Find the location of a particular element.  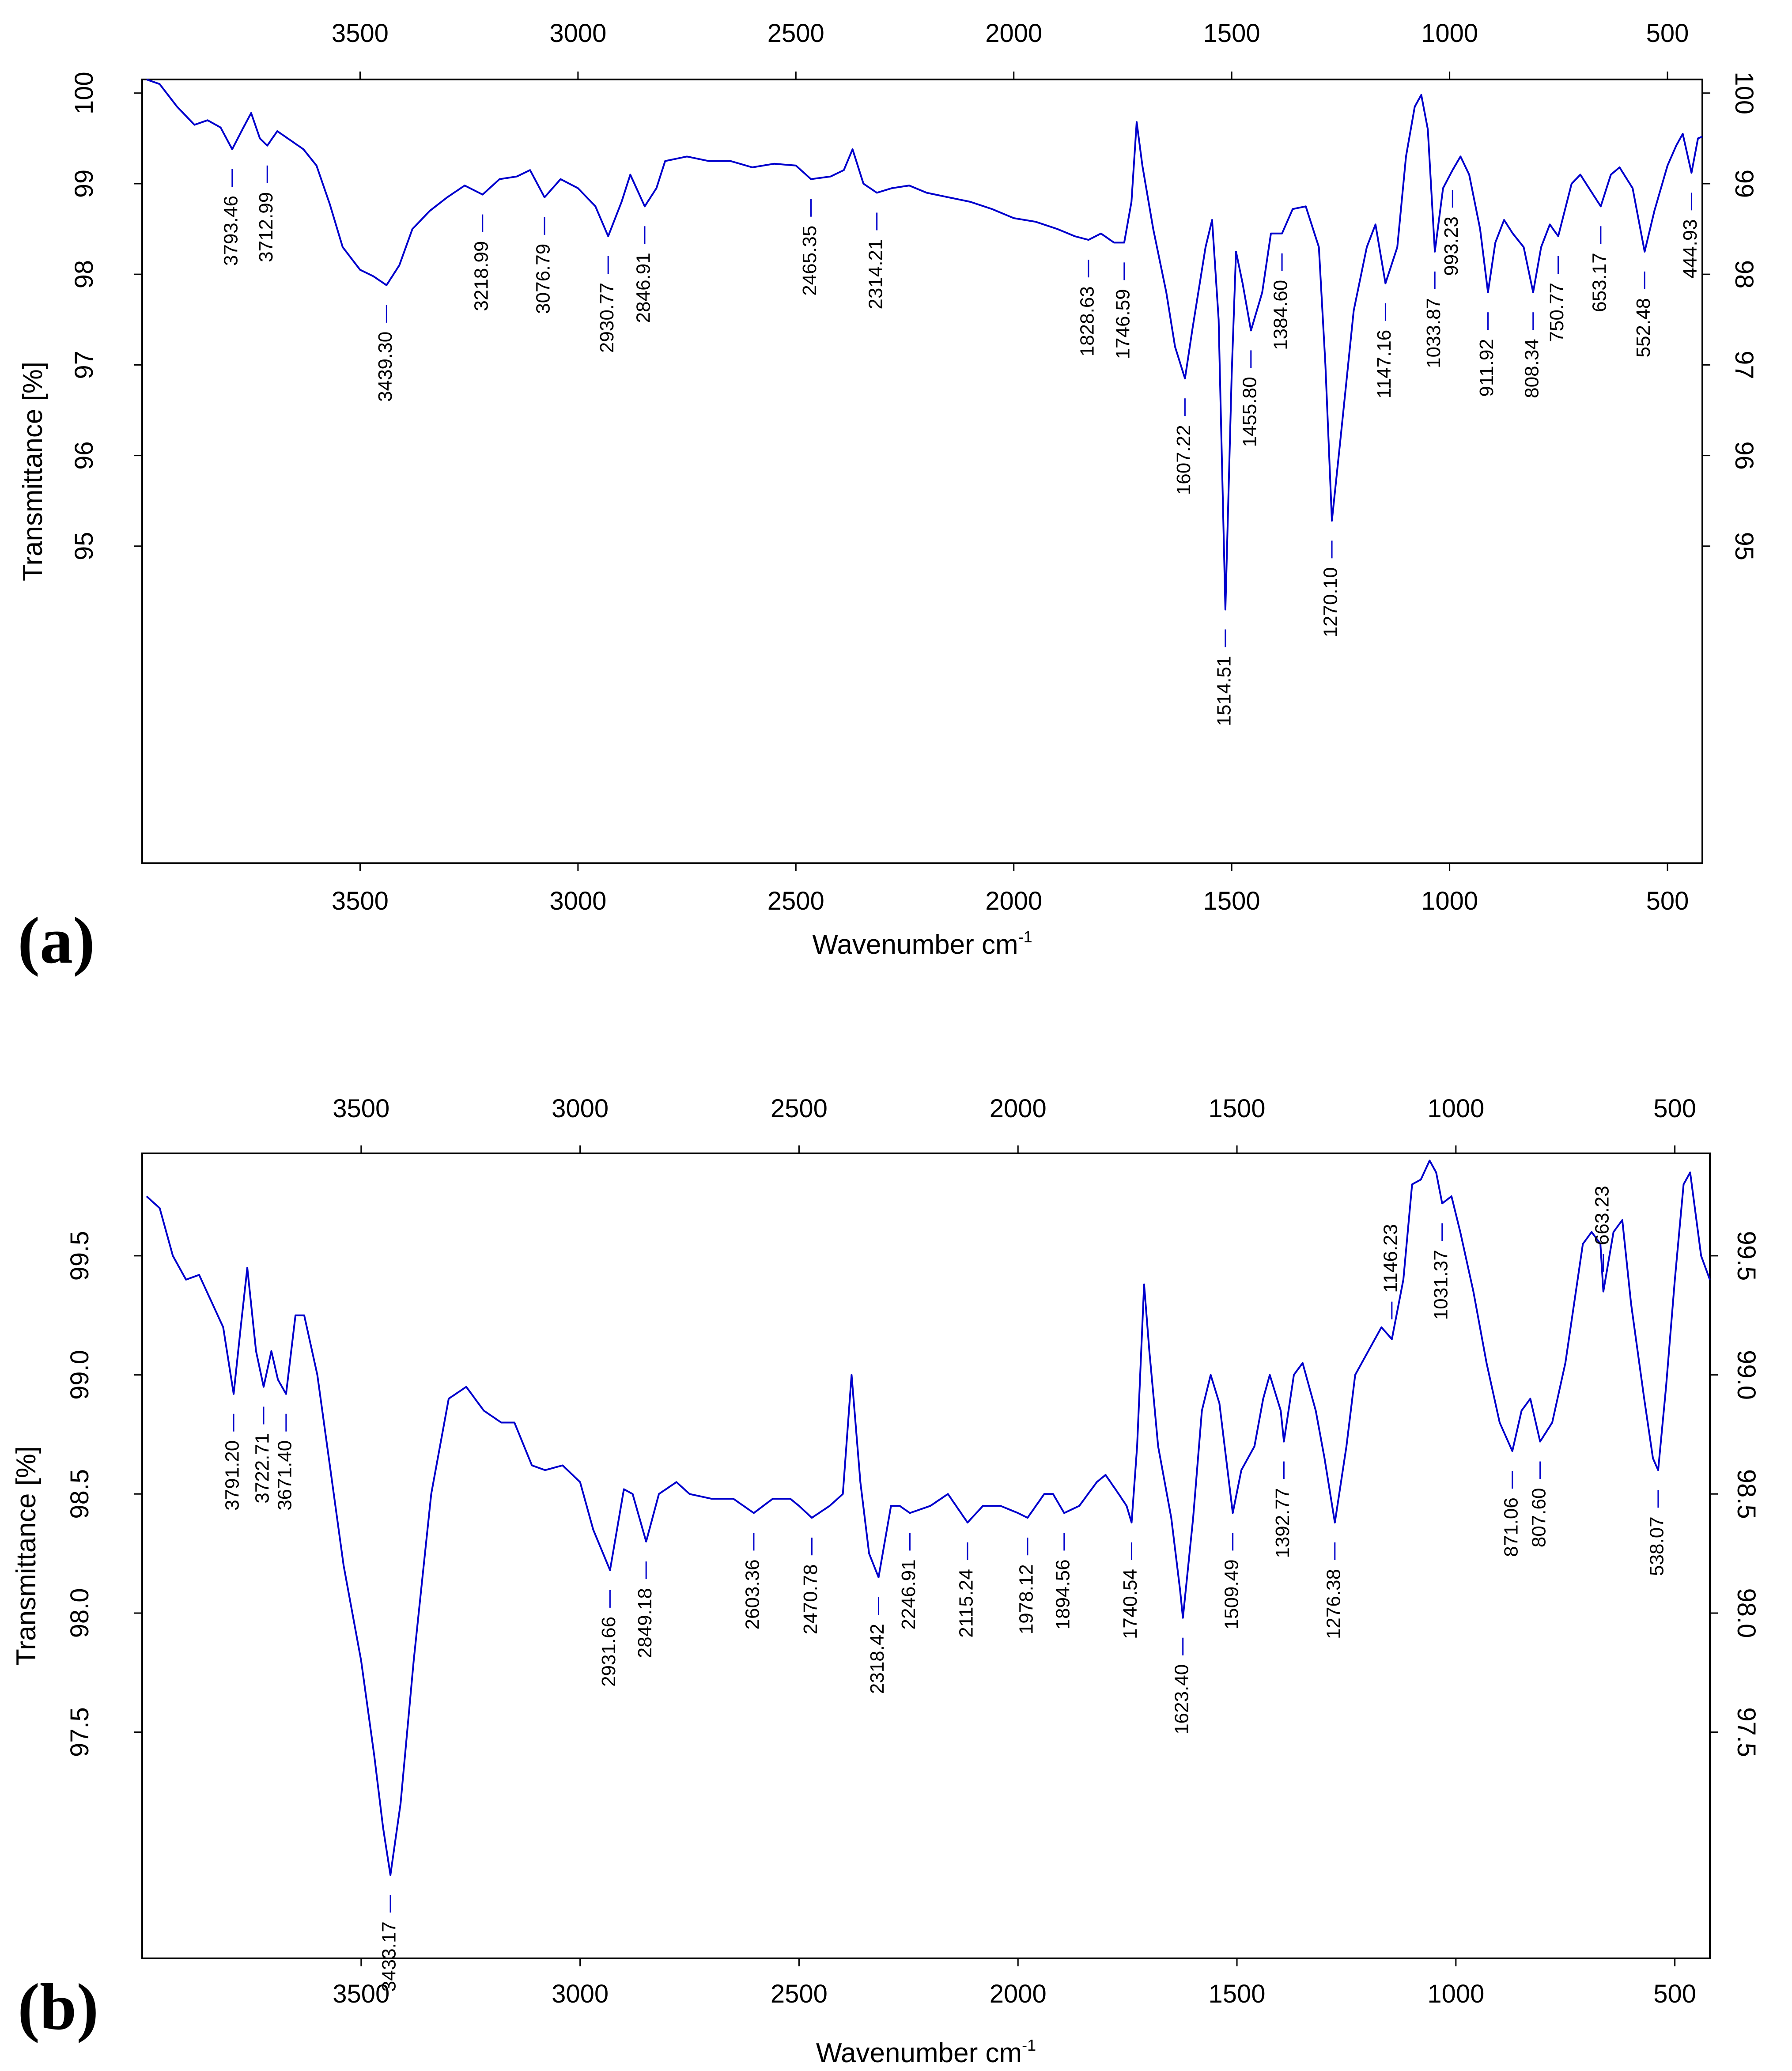

panel-a-y-tick-label-left: 97 is located at coordinates (84, 365).